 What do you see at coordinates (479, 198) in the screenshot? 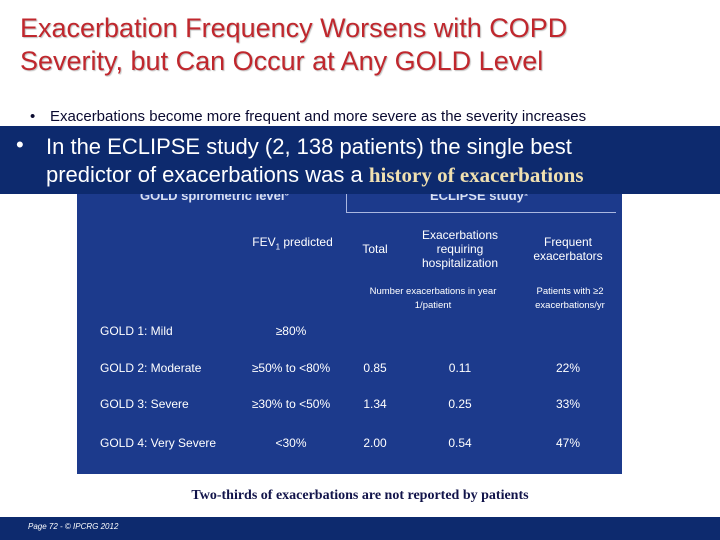
I see `group-header-eclipse: ECLIPSE study¹` at bounding box center [479, 198].